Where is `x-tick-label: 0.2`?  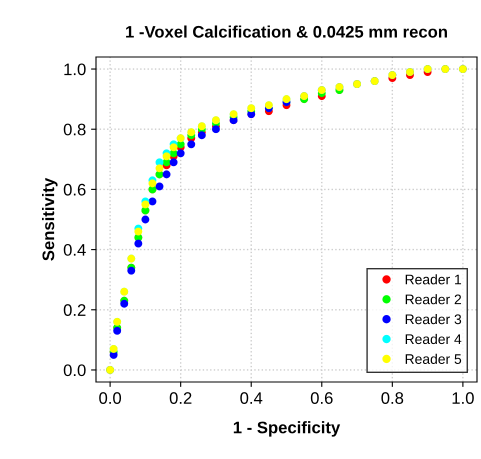 x-tick-label: 0.2 is located at coordinates (181, 398).